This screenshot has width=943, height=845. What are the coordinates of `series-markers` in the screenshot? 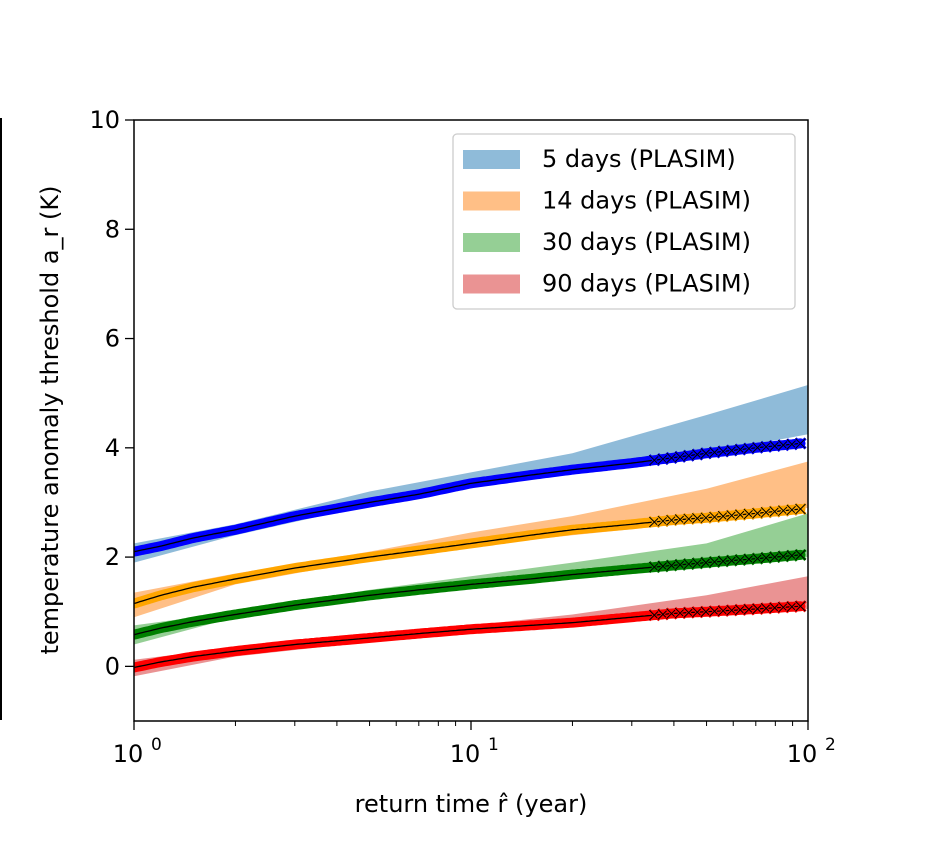 It's located at (727, 529).